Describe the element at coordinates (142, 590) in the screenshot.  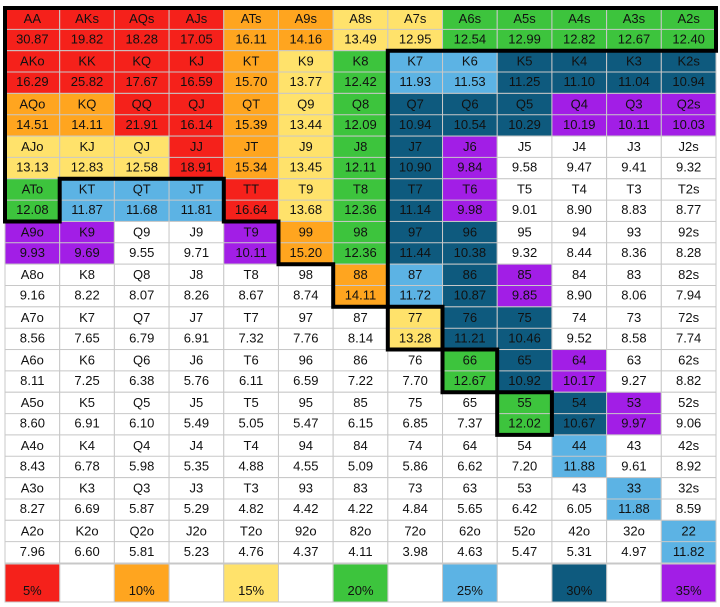
I see `legend-label: 10%` at that location.